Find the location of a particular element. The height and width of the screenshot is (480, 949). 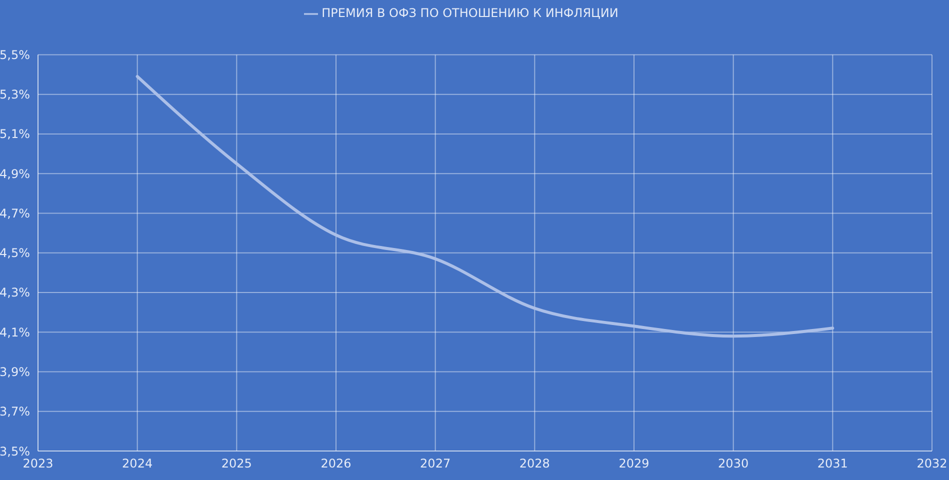

x-tick-label: 2025 is located at coordinates (236, 463).